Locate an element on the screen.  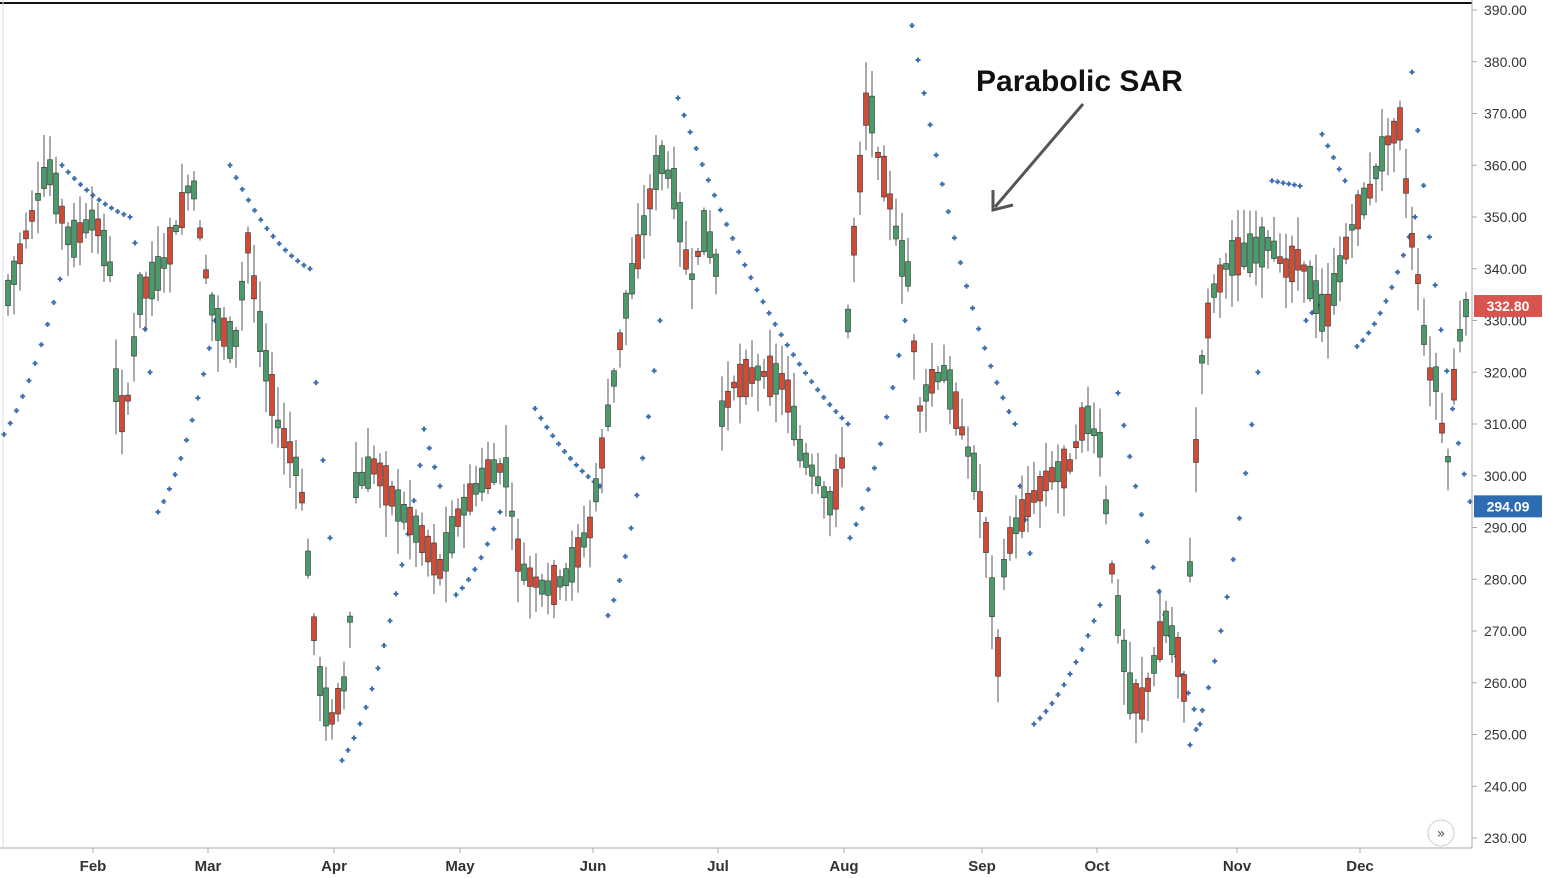
price-tick-label: 390.00 is located at coordinates (1505, 10).